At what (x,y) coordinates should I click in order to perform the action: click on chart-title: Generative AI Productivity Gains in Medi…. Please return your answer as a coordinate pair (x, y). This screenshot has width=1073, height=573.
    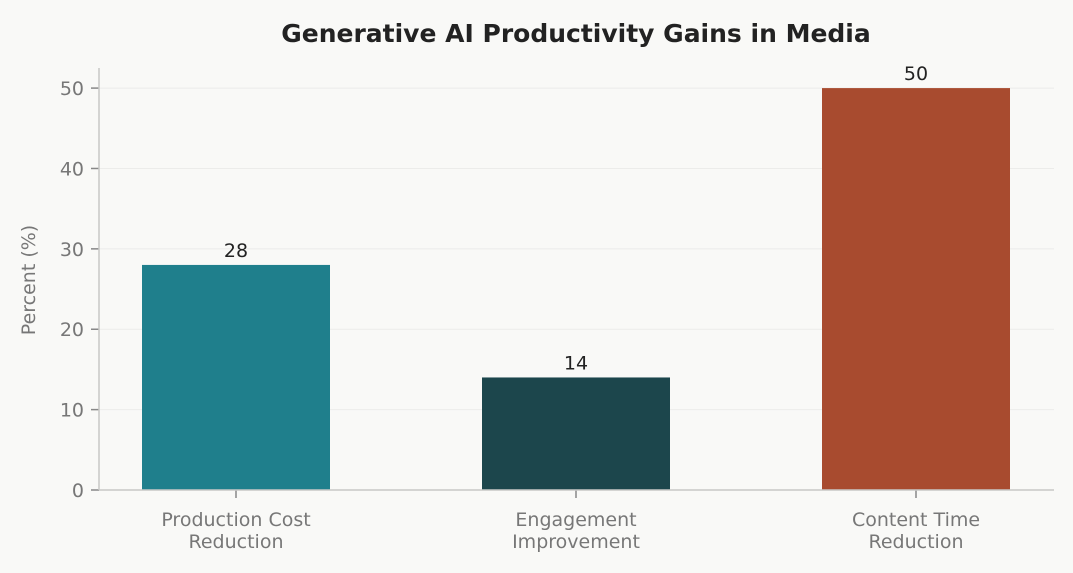
    Looking at the image, I should click on (576, 33).